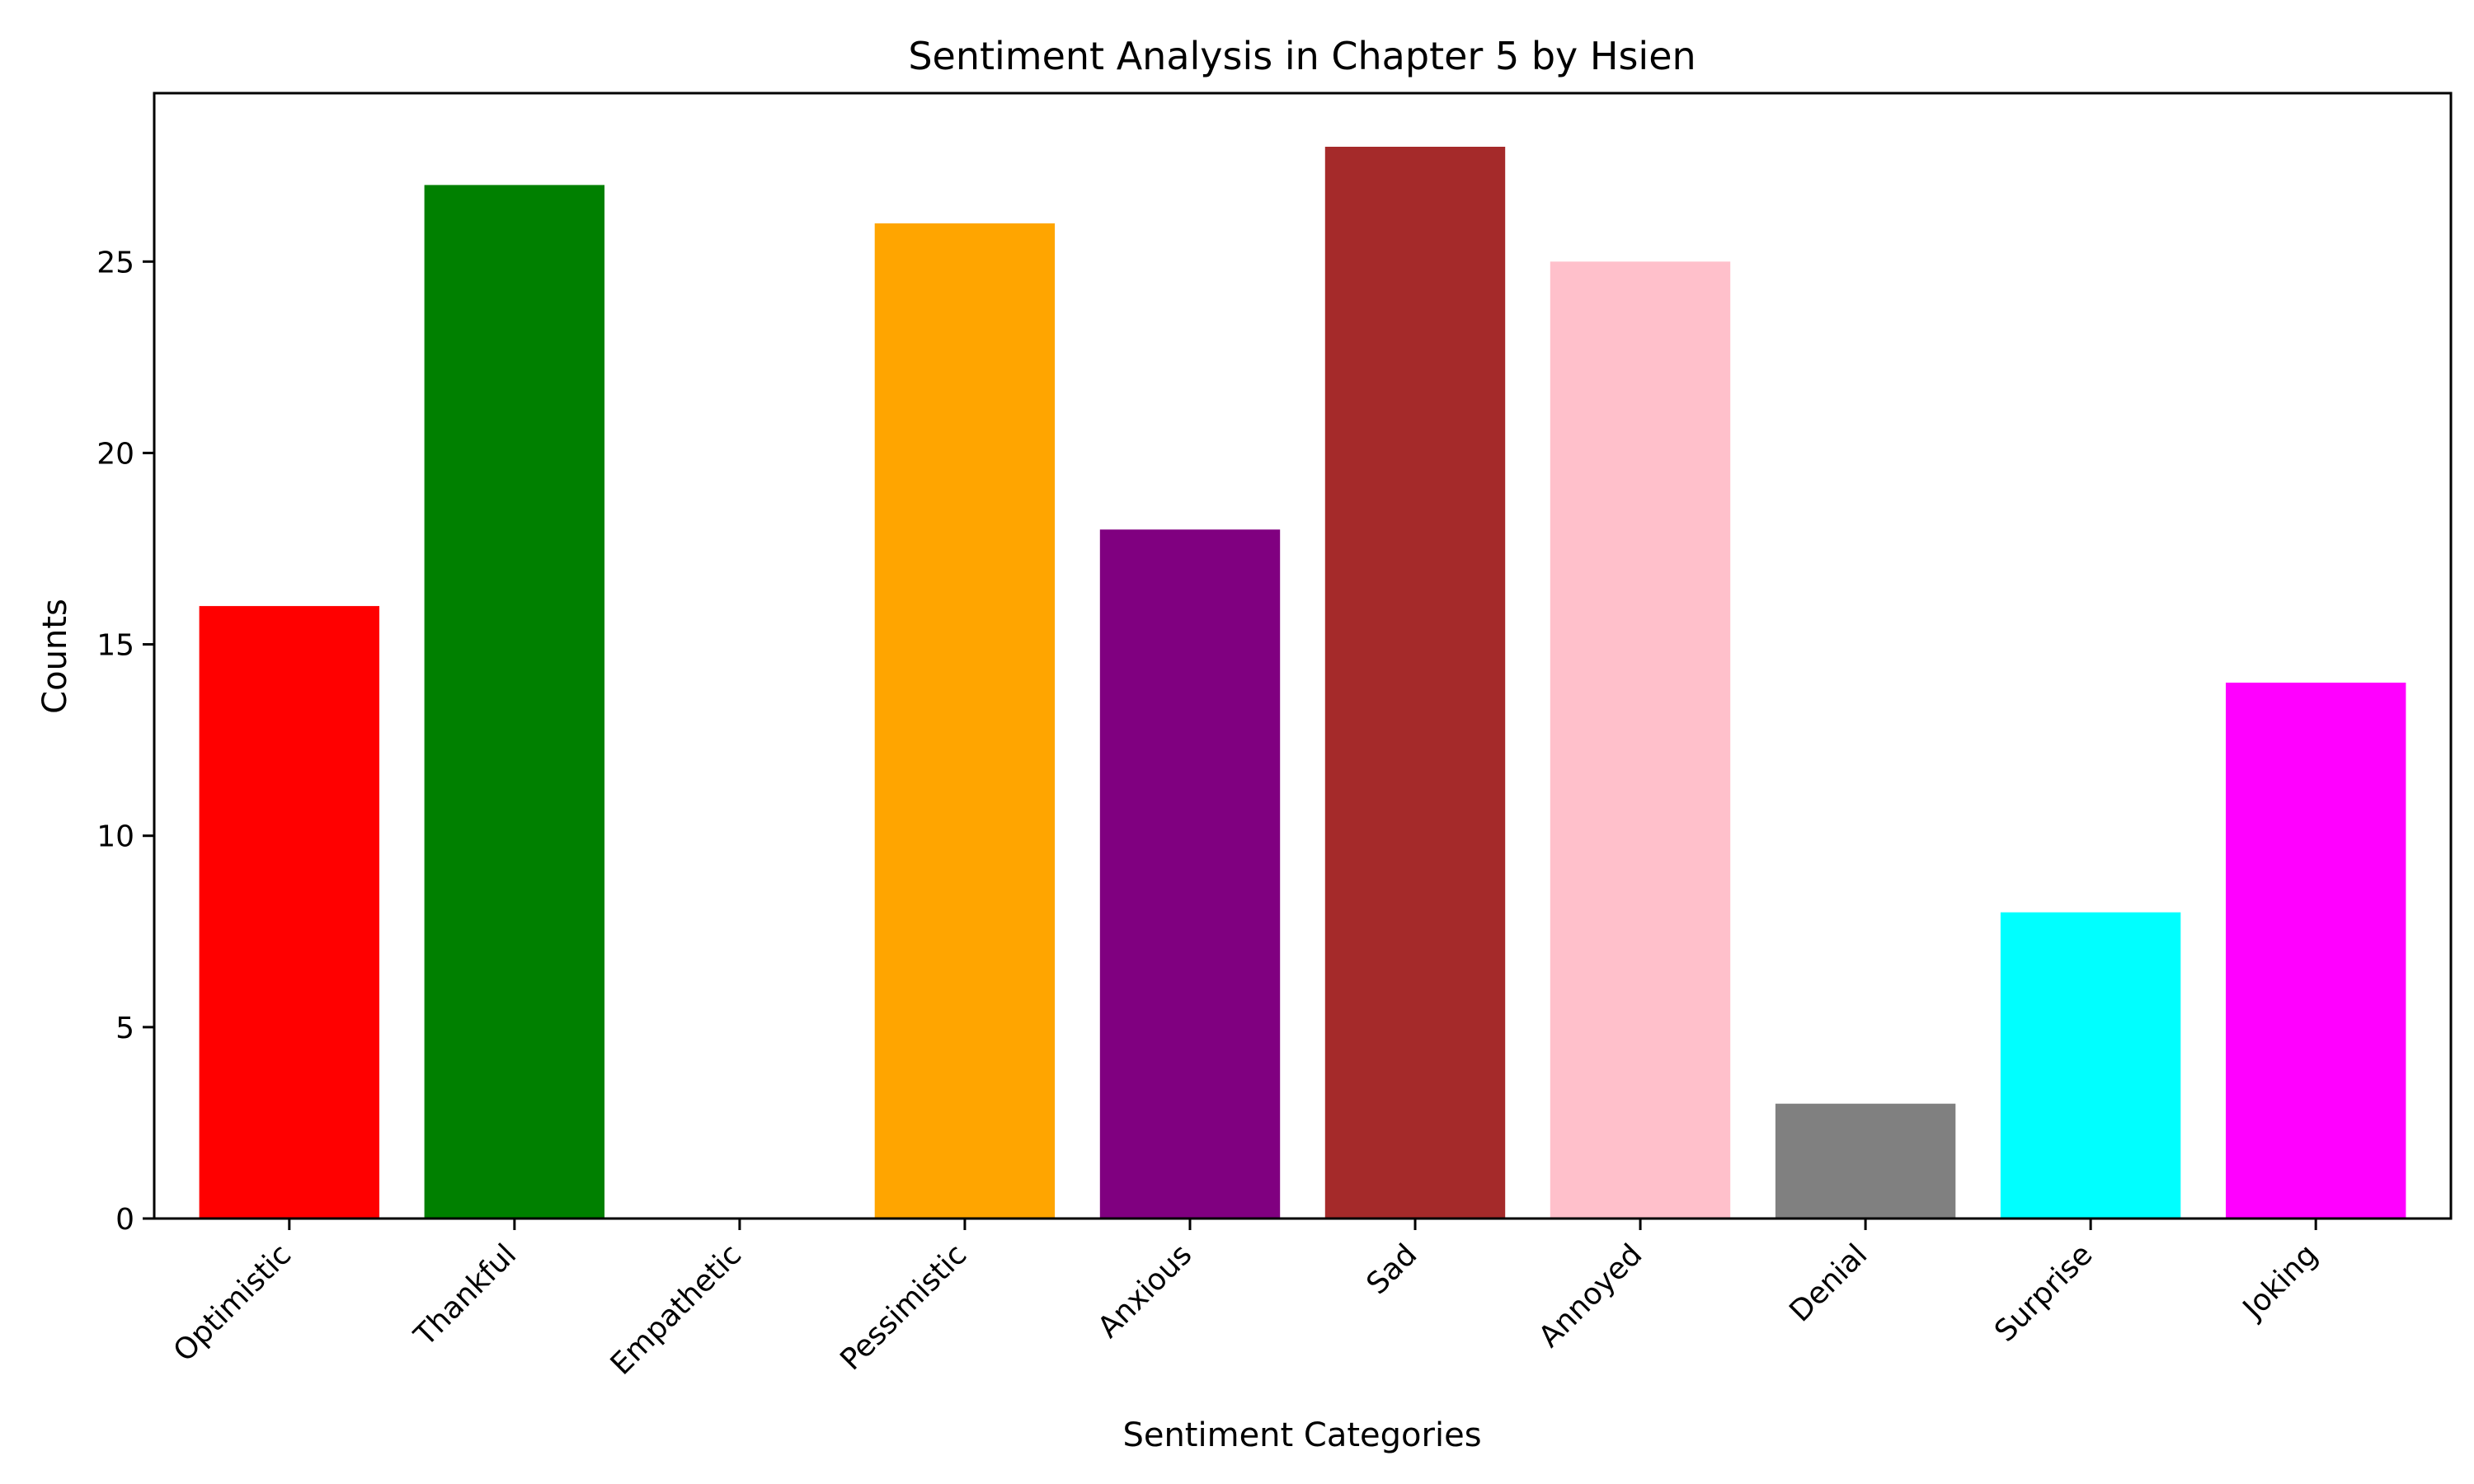 The image size is (2474, 1484). What do you see at coordinates (903, 1307) in the screenshot?
I see `x-tick-label: Pessimistic` at bounding box center [903, 1307].